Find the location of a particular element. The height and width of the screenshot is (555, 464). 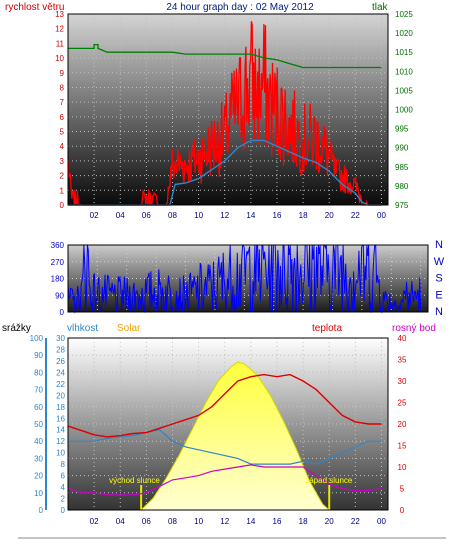

chart1-left-tick-label: 7 is located at coordinates (62, 102).